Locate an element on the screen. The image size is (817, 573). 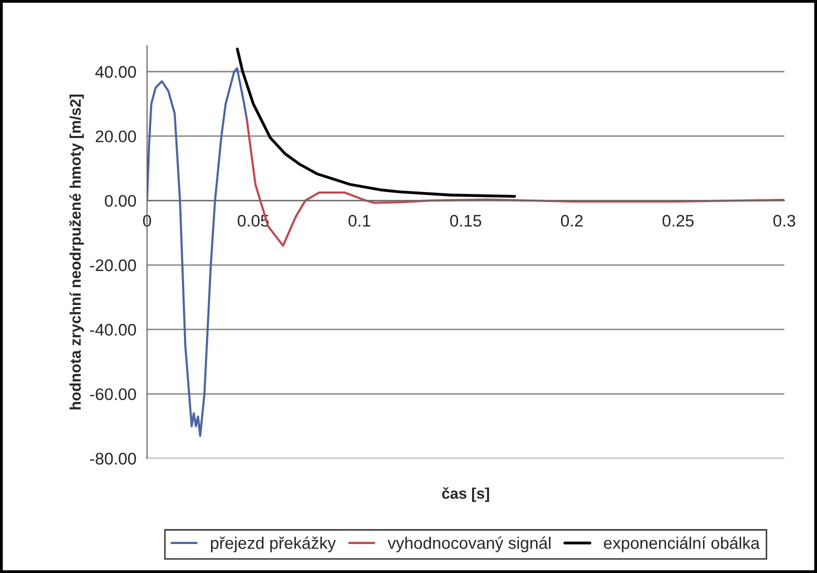
y-tick-label: -20.00 is located at coordinates (113, 265).